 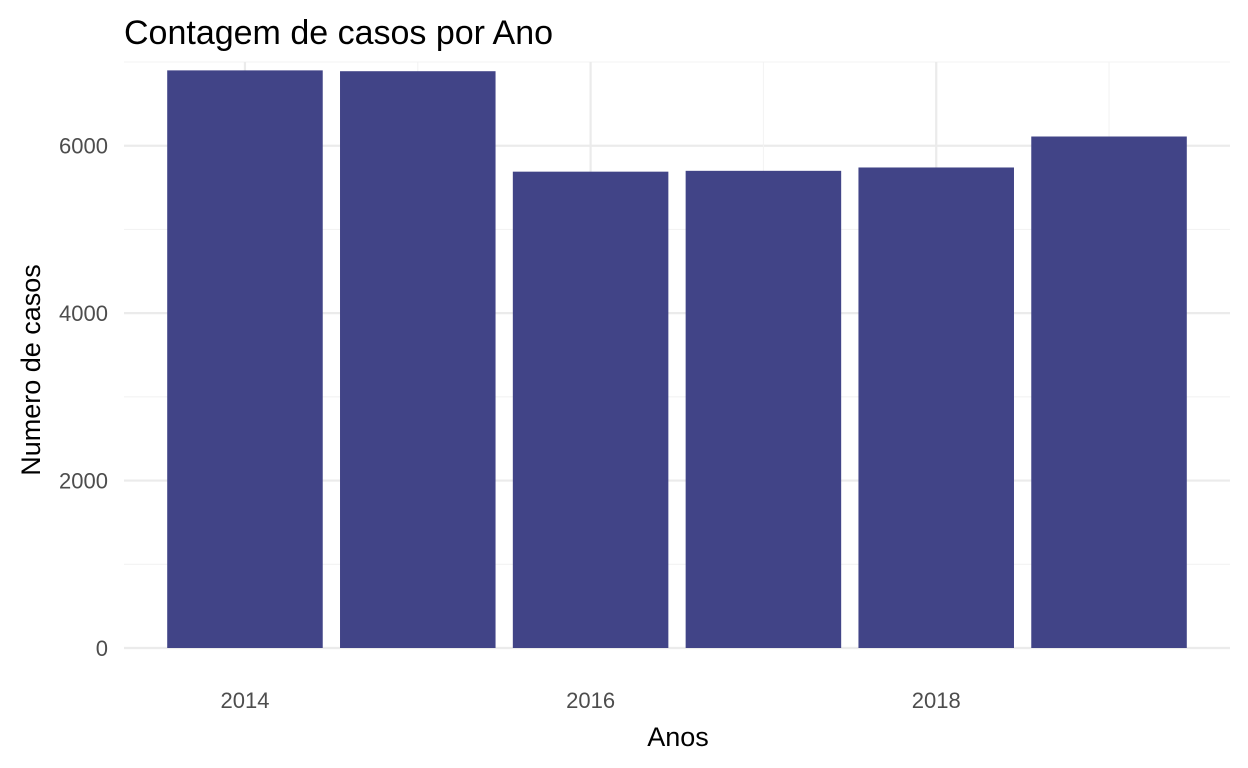 I want to click on bar-2019, so click(x=1109, y=392).